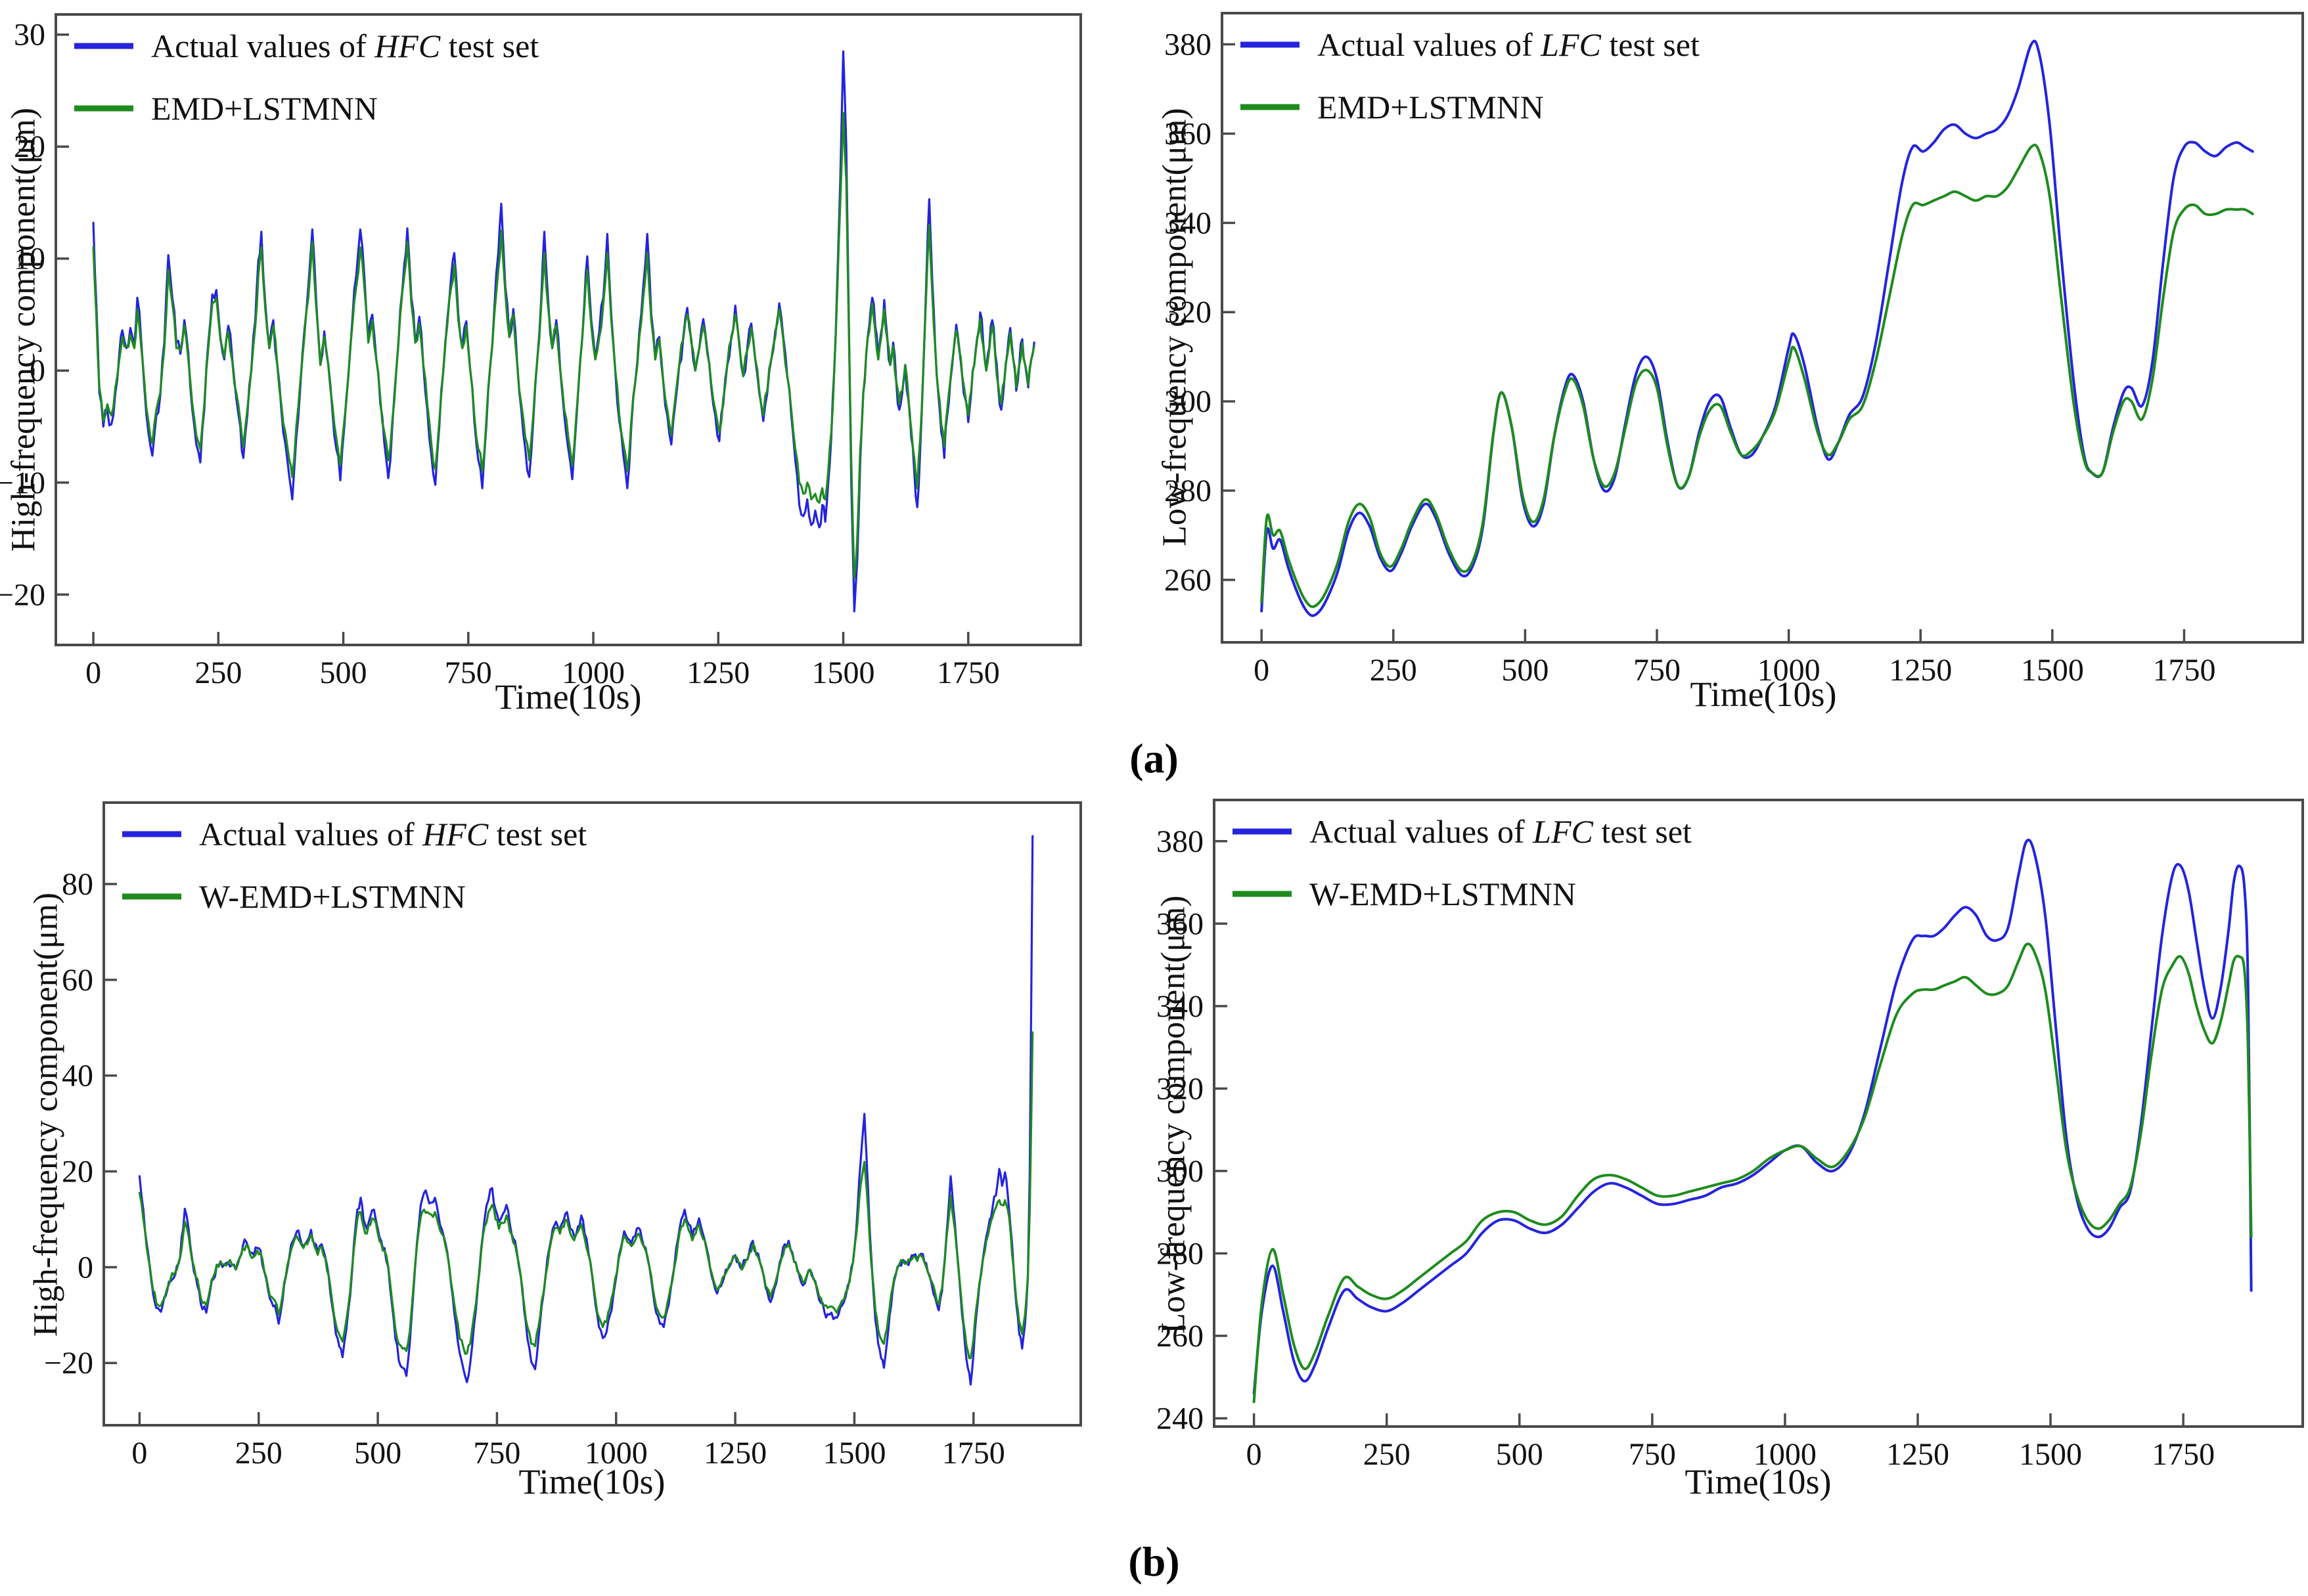 This screenshot has width=2308, height=1596. Describe the element at coordinates (22, 483) in the screenshot. I see `y-tick-label: −10` at that location.